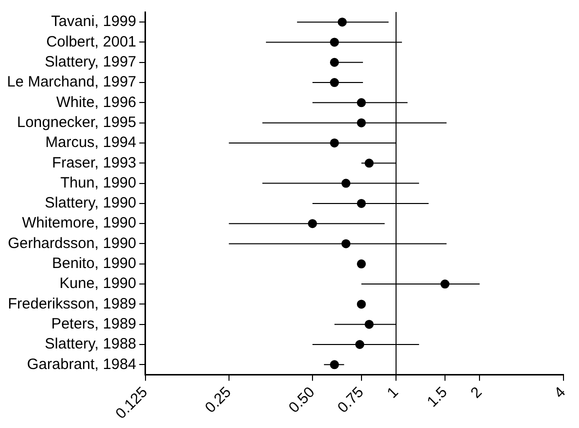  What do you see at coordinates (90, 344) in the screenshot?
I see `y-tick-label: Slattery, 1988` at bounding box center [90, 344].